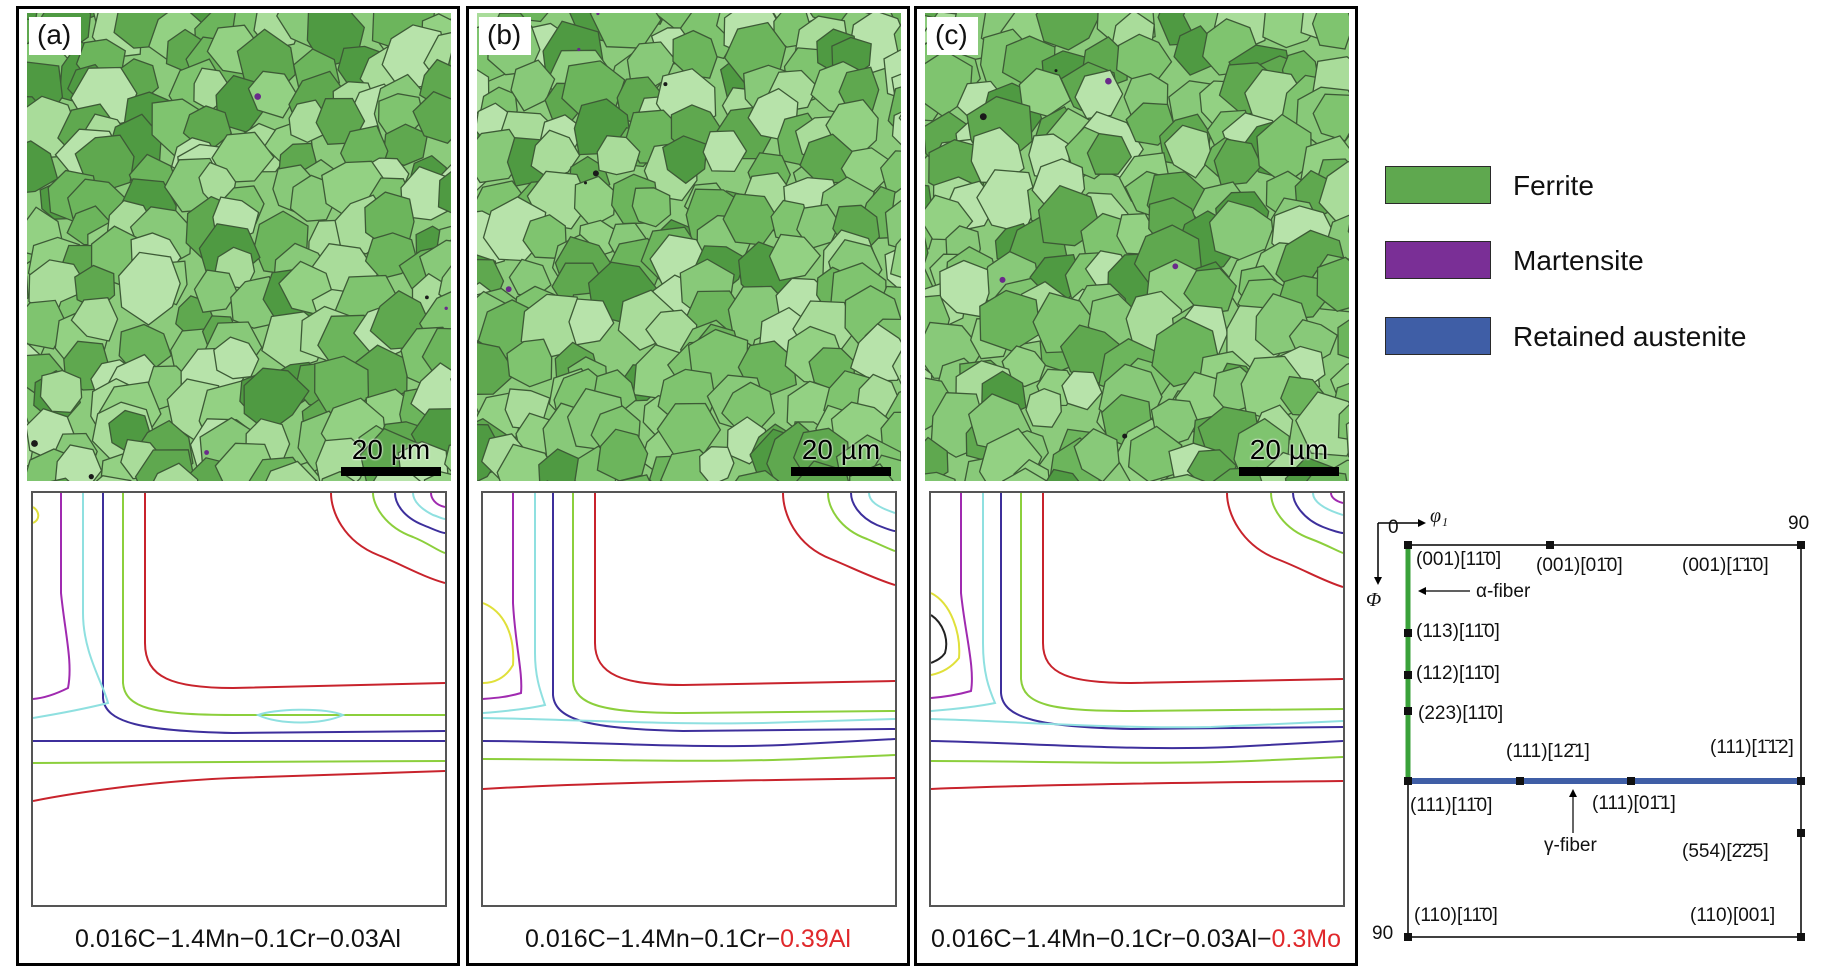 Image resolution: width=1833 pixels, height=976 pixels. What do you see at coordinates (1456, 915) in the screenshot?
I see `orientation-label: (110)[11̄0]` at bounding box center [1456, 915].